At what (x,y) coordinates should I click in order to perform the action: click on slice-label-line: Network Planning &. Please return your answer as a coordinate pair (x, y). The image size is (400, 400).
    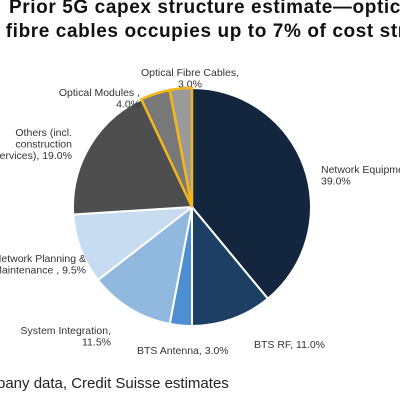
    Looking at the image, I should click on (43, 259).